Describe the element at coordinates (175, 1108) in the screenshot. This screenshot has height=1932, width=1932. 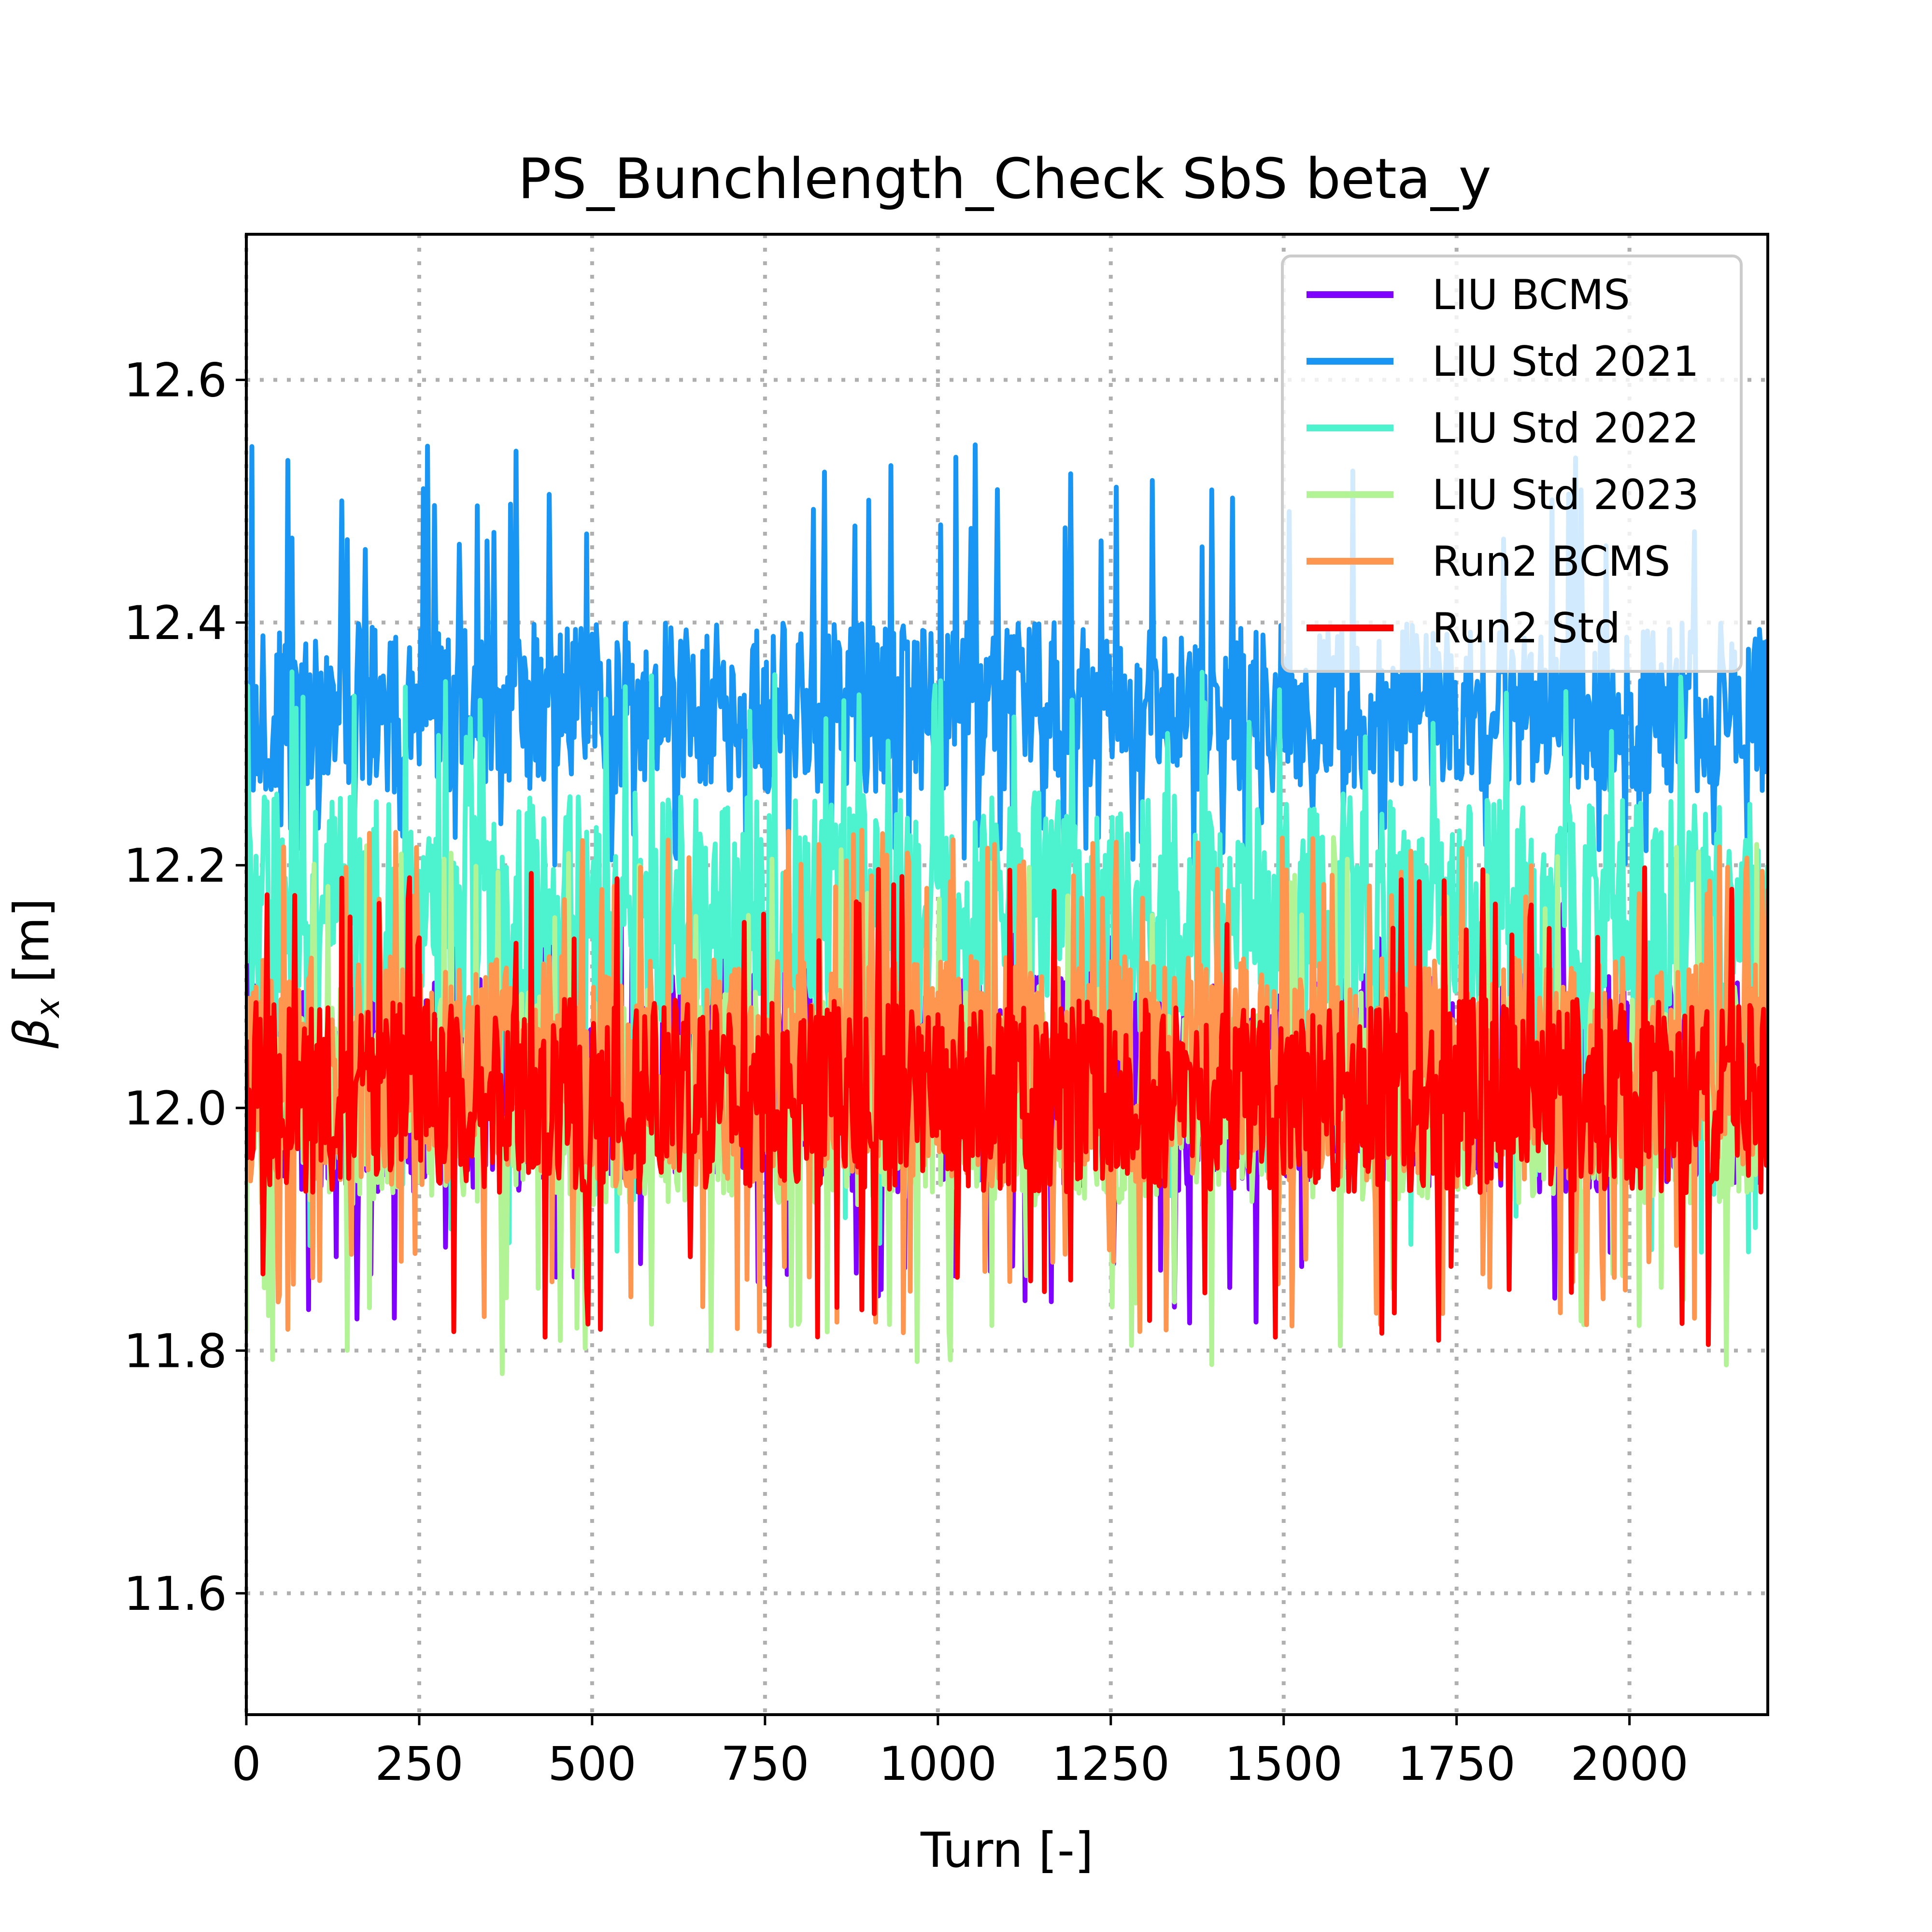
I see `y-tick-label: 12.0` at that location.